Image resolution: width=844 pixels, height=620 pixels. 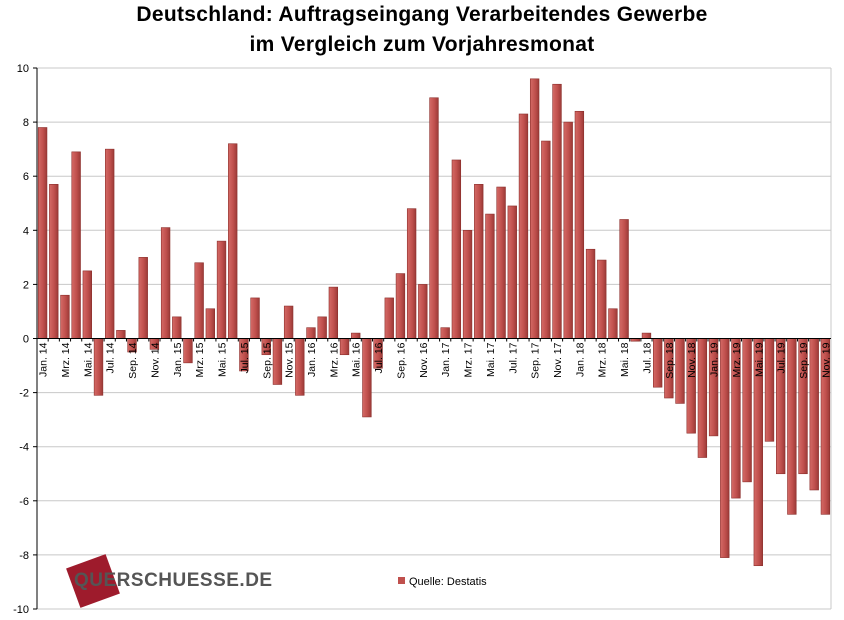 What do you see at coordinates (267, 360) in the screenshot?
I see `x-tick-label: Sep. 15` at bounding box center [267, 360].